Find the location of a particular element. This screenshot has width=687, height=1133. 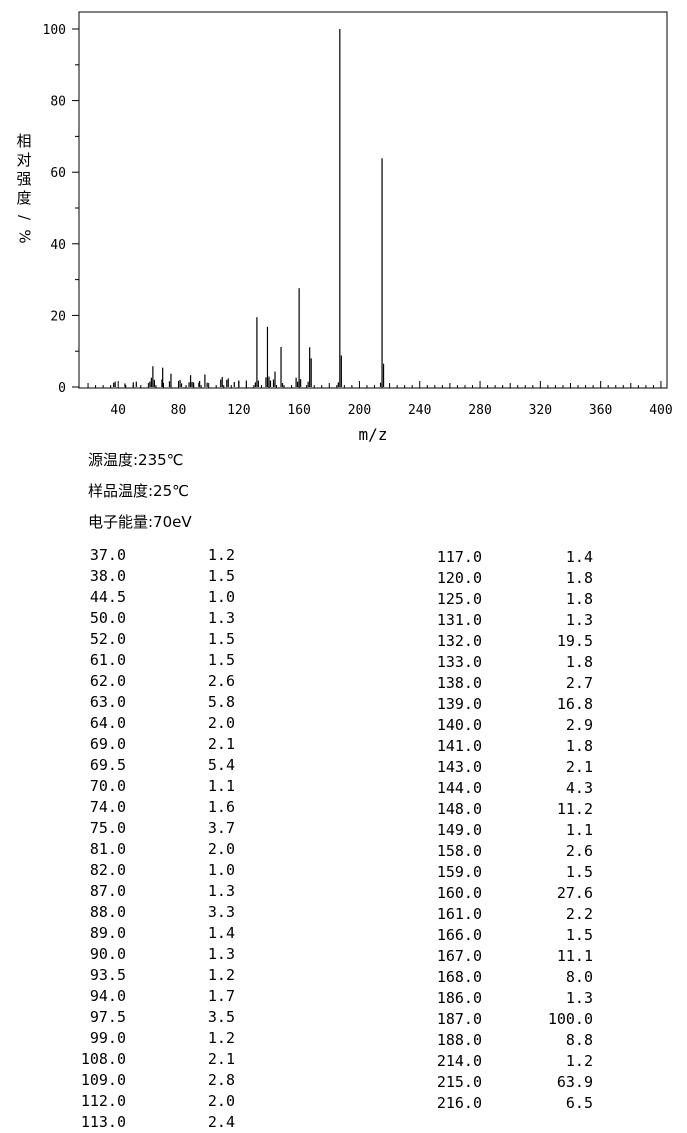

peak-table-row: 94.0 1.7 is located at coordinates (120, 996).